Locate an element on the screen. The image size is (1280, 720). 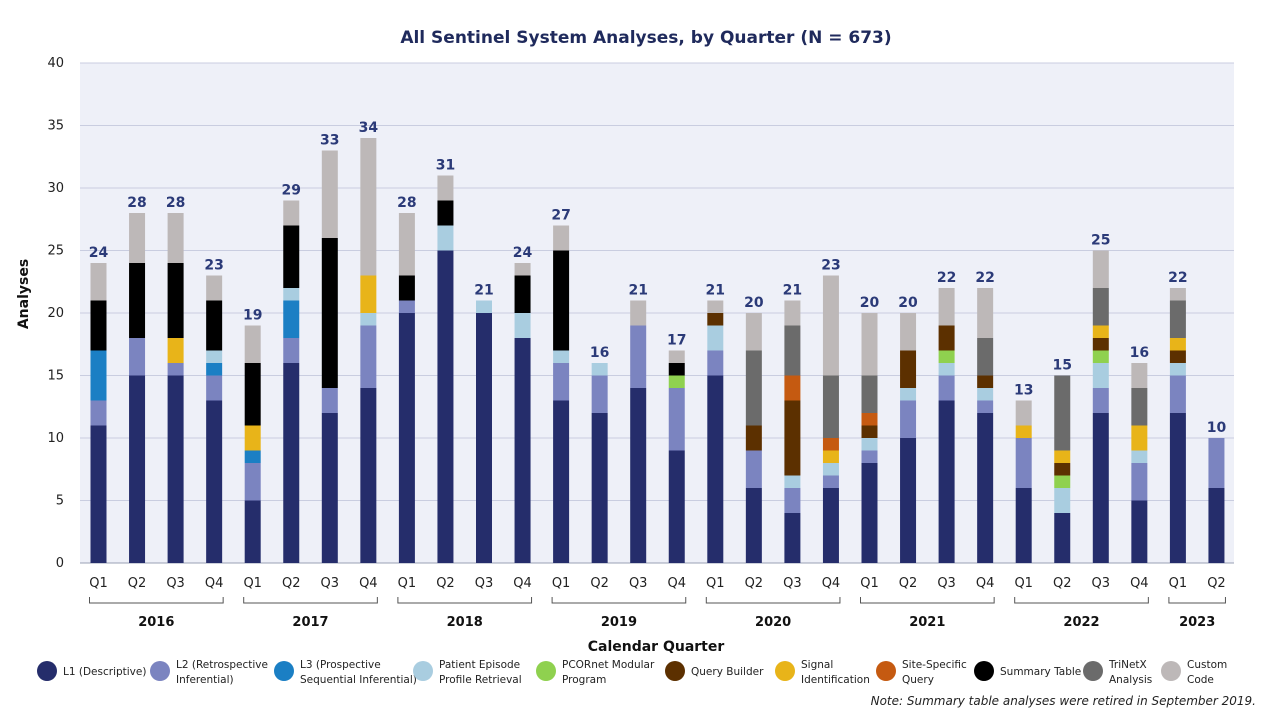
legend-label-line2: Code is located at coordinates (1200, 680).